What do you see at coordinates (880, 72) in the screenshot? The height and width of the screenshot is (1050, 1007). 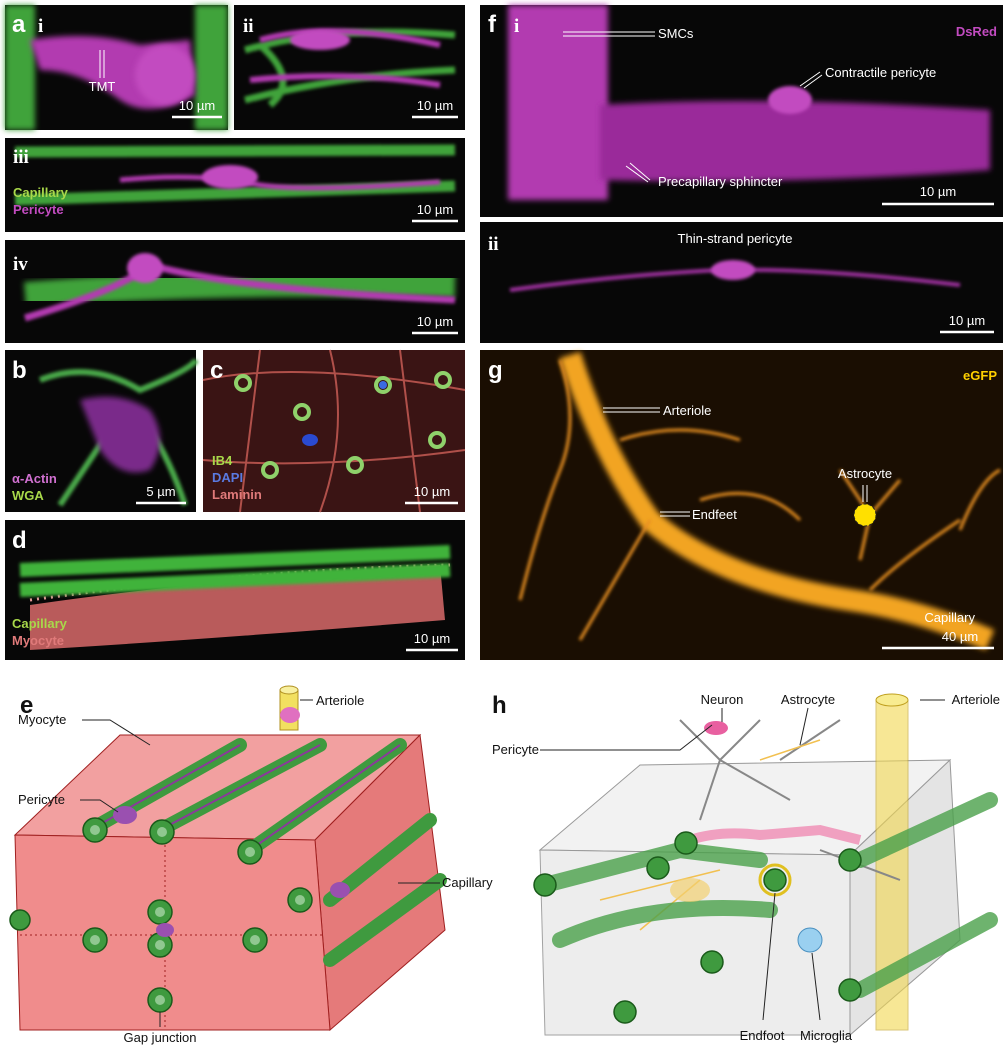 I see `annotation: Contractile pericyte` at bounding box center [880, 72].